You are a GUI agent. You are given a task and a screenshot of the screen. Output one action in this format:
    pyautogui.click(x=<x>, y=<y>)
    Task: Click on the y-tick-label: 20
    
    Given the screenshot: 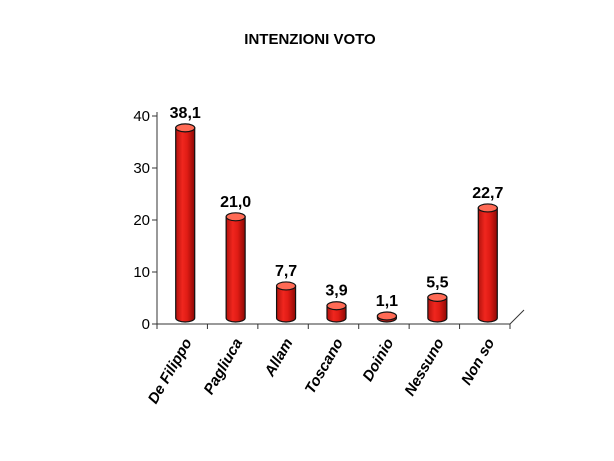 What is the action you would take?
    pyautogui.click(x=141, y=220)
    